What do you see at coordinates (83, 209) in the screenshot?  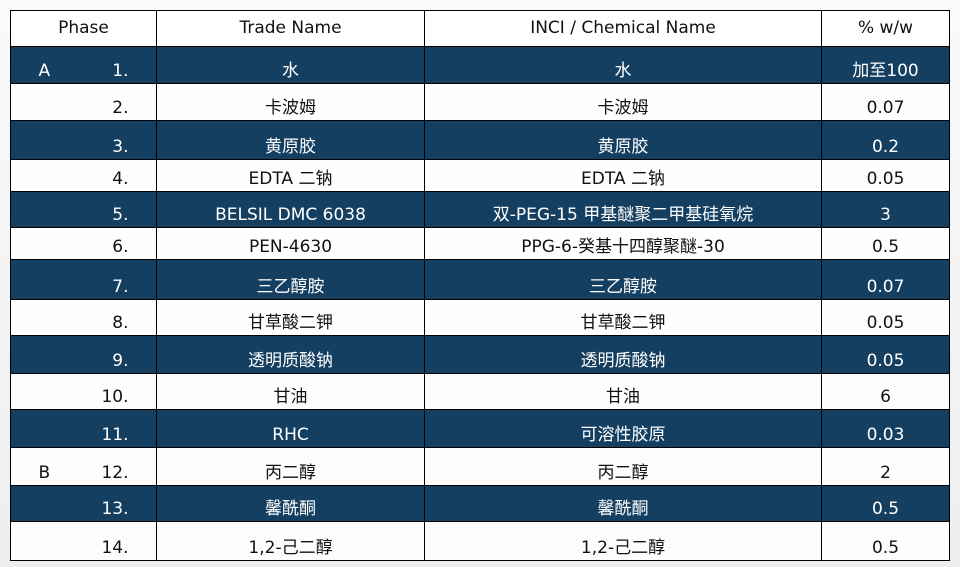 I see `phase-cell: 5.` at bounding box center [83, 209].